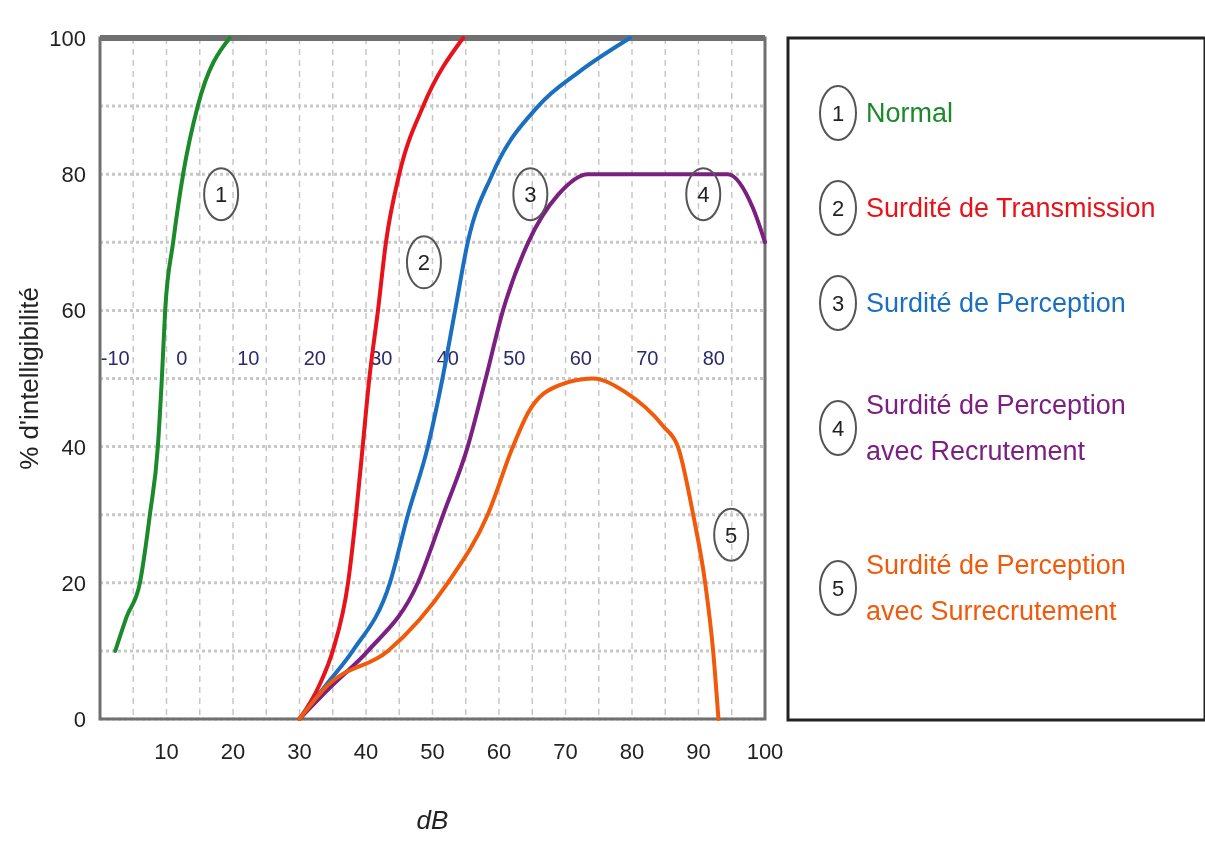 This screenshot has width=1205, height=843. Describe the element at coordinates (366, 751) in the screenshot. I see `x-tick-label: 40` at that location.